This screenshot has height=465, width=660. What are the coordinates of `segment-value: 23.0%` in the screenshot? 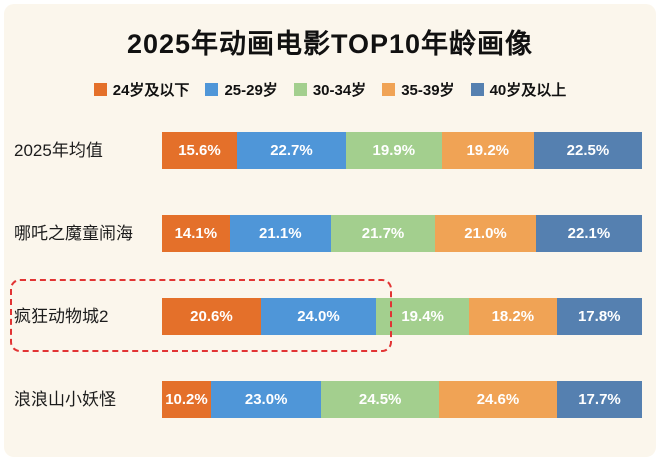 It's located at (266, 399).